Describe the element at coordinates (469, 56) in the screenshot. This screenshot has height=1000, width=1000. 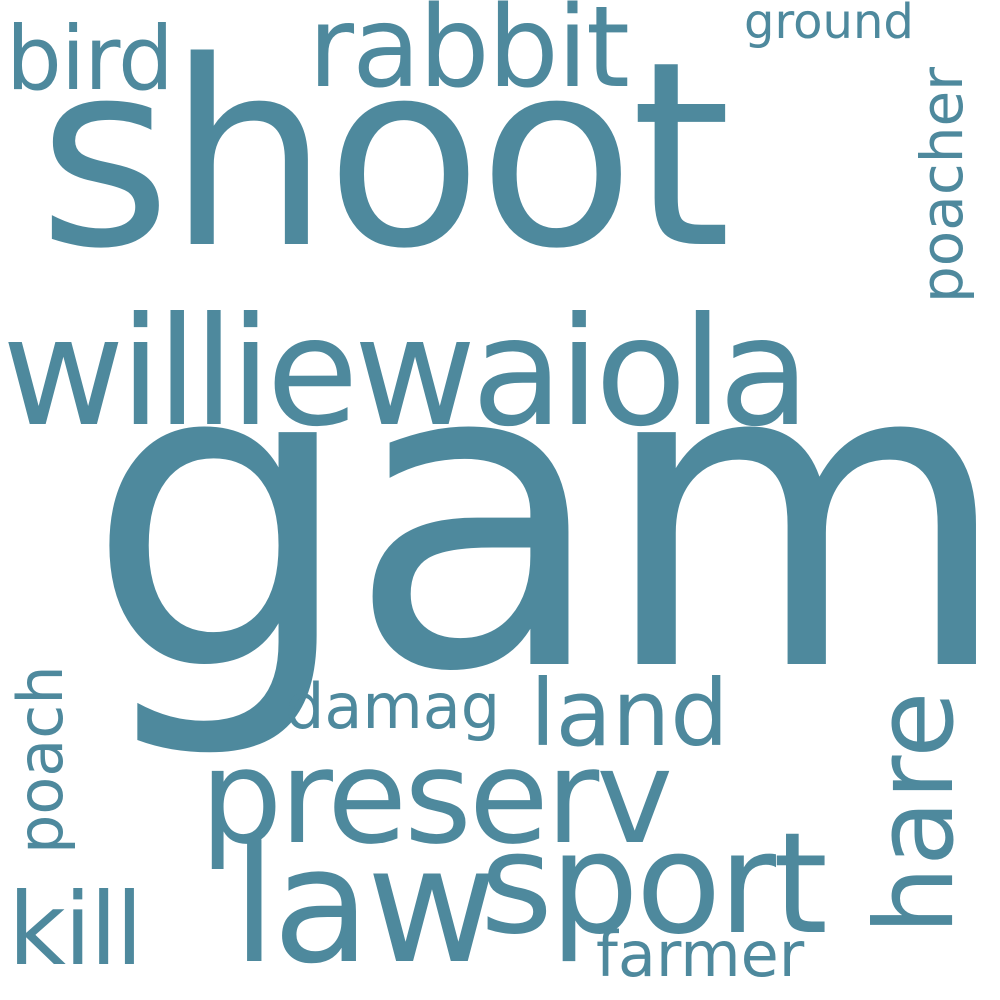
I see `word-rabbit: rabbit` at that location.